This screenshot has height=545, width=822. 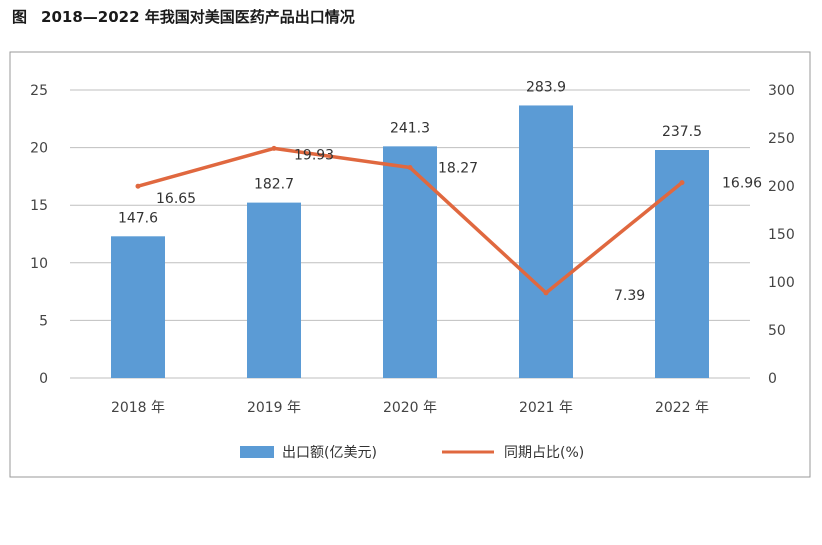 What do you see at coordinates (43, 321) in the screenshot?
I see `left-tick-label: 5` at bounding box center [43, 321].